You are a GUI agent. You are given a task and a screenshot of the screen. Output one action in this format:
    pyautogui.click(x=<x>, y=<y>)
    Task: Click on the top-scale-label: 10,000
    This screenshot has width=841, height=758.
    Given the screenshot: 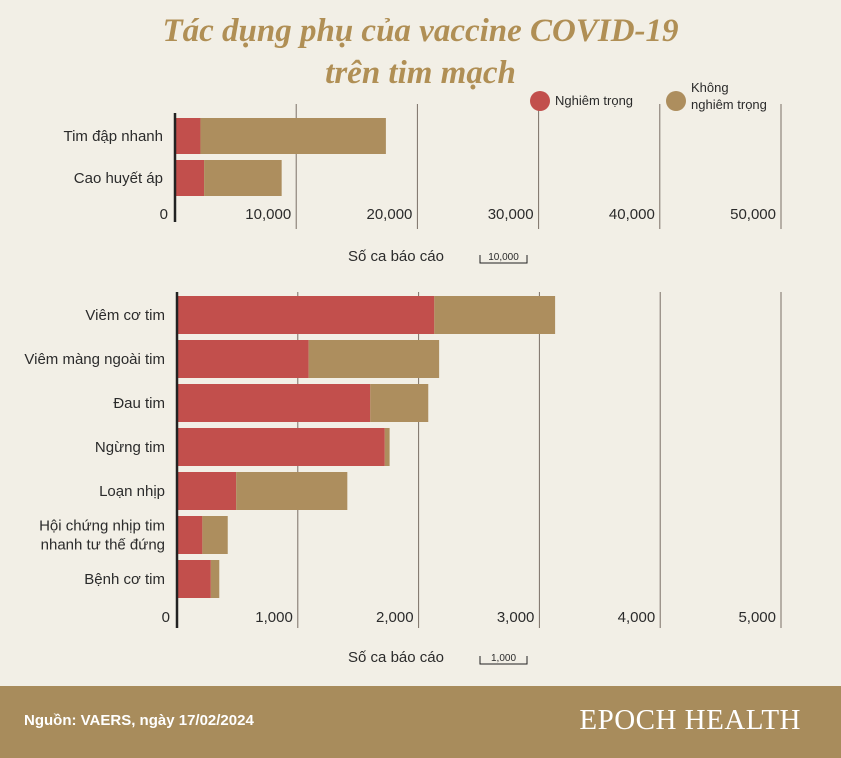 What is the action you would take?
    pyautogui.click(x=503, y=257)
    